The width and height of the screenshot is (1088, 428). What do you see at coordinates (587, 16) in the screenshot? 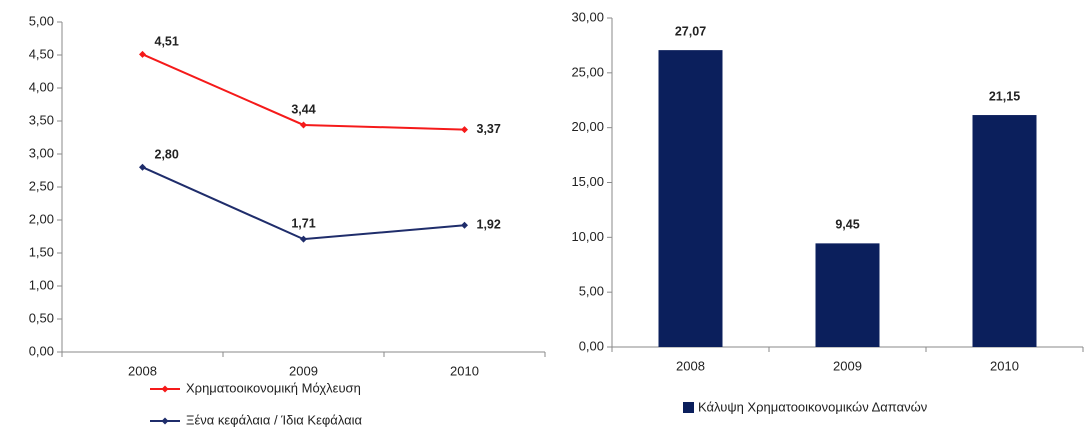
I see `y-tick-label: 30,00` at bounding box center [587, 16].